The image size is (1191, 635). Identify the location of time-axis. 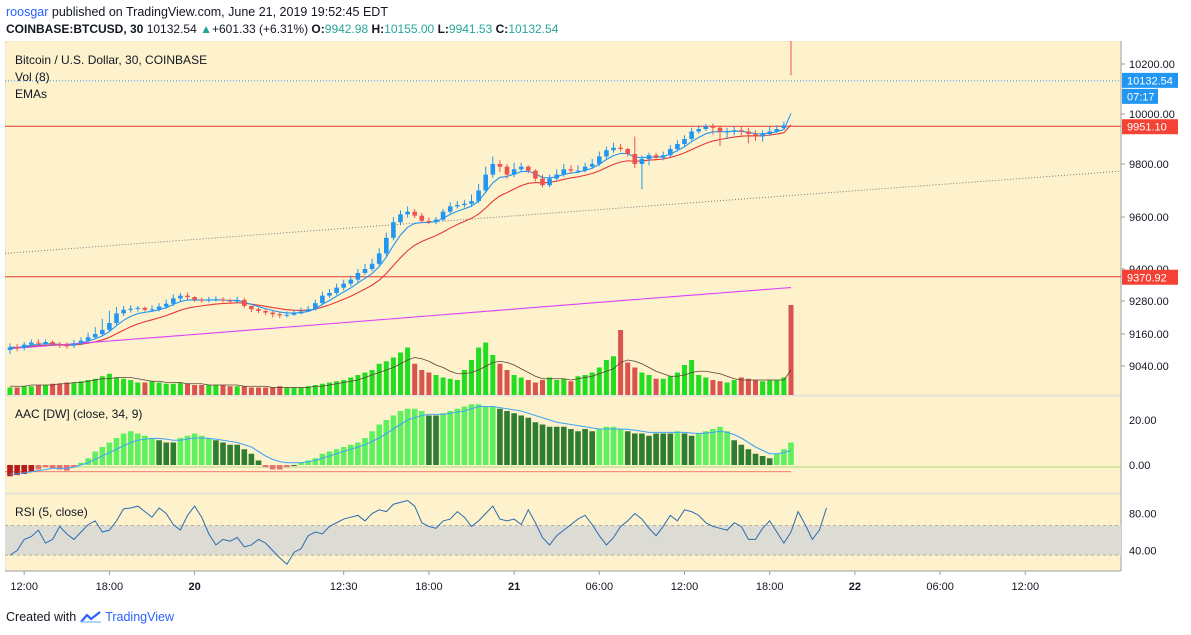
(563, 585).